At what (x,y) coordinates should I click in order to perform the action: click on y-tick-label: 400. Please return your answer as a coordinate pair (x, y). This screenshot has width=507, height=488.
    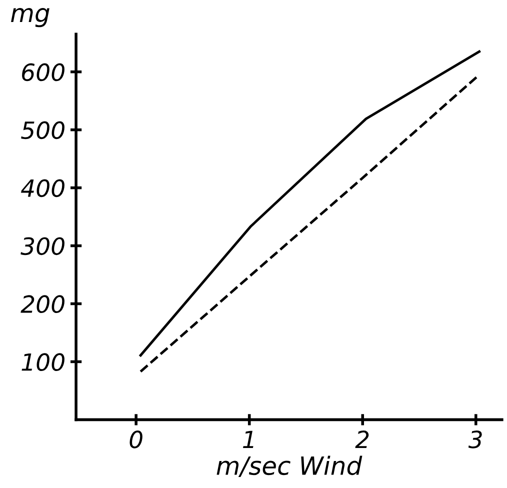
    Looking at the image, I should click on (42, 188).